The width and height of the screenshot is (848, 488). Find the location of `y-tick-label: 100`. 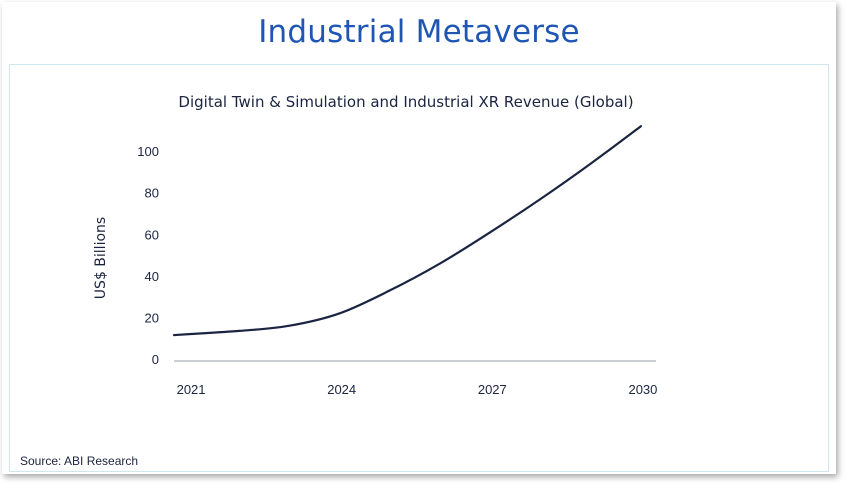

y-tick-label: 100 is located at coordinates (148, 151).